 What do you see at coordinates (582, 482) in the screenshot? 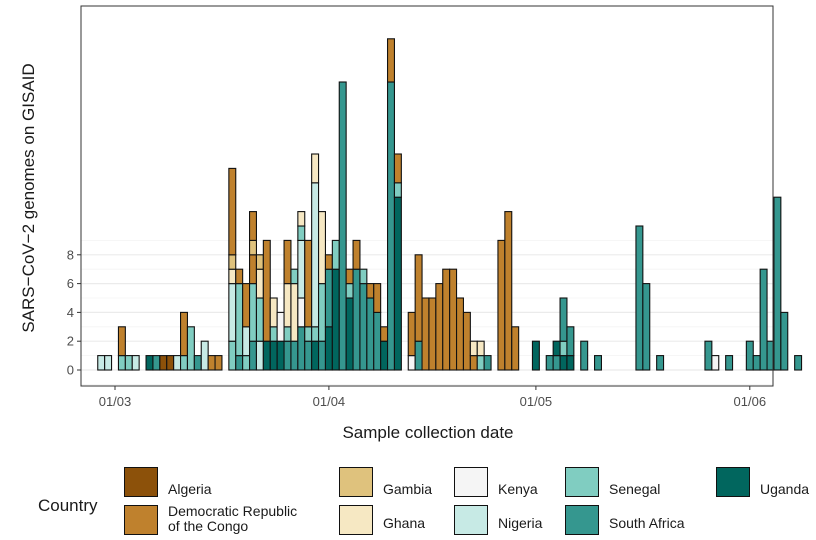
I see `legend-key-senegal` at bounding box center [582, 482].